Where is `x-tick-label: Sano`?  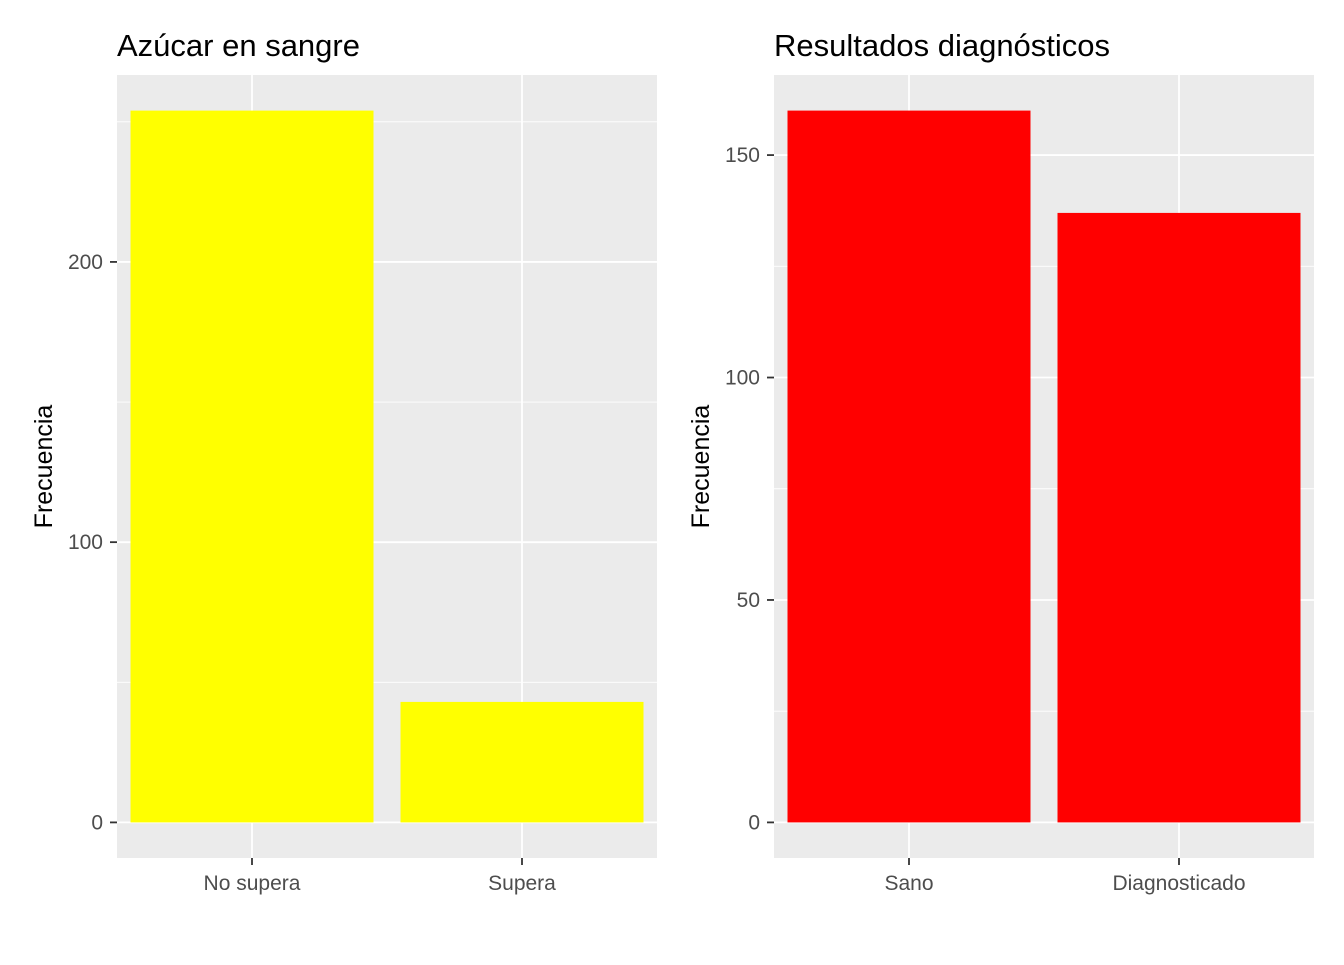
x-tick-label: Sano is located at coordinates (908, 883).